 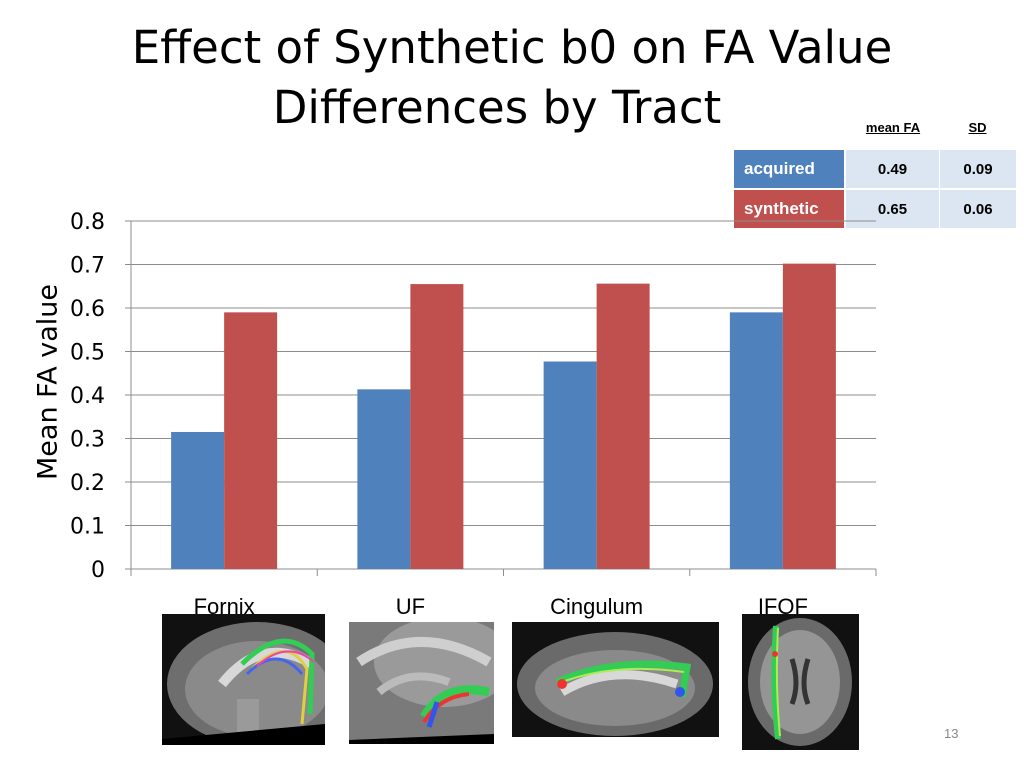 What do you see at coordinates (87, 222) in the screenshot?
I see `y-tick-label: 0.8` at bounding box center [87, 222].